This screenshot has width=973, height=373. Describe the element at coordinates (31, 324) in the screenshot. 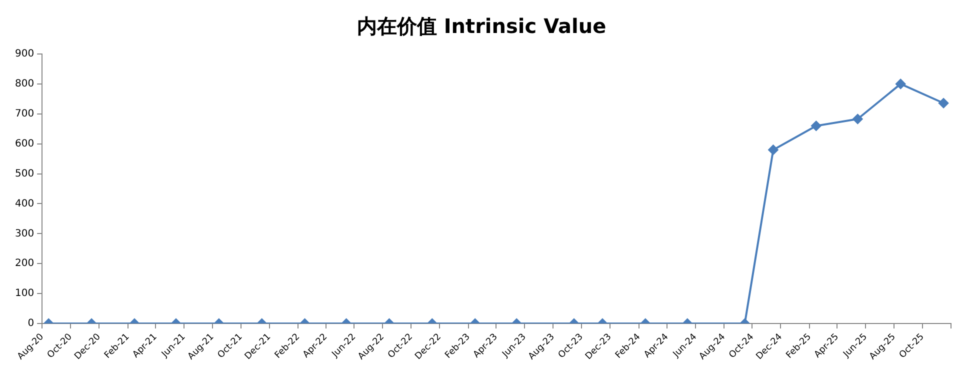

I see `y-tick-label: 0` at that location.